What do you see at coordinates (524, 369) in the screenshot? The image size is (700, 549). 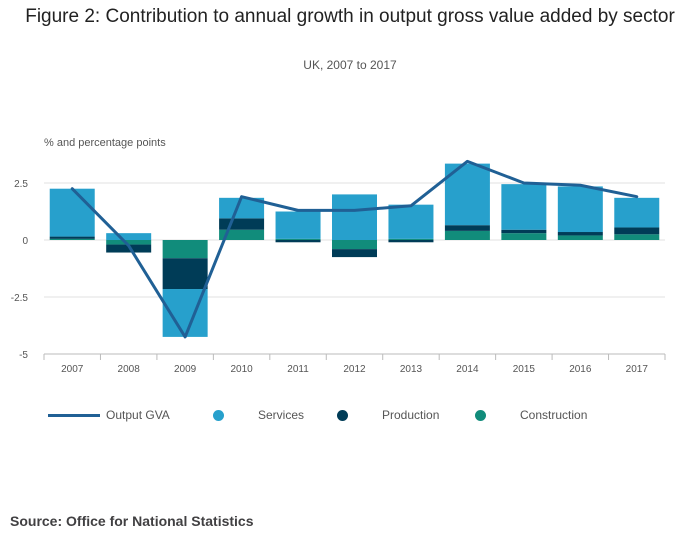 I see `x-tick-label: 2015` at bounding box center [524, 369].